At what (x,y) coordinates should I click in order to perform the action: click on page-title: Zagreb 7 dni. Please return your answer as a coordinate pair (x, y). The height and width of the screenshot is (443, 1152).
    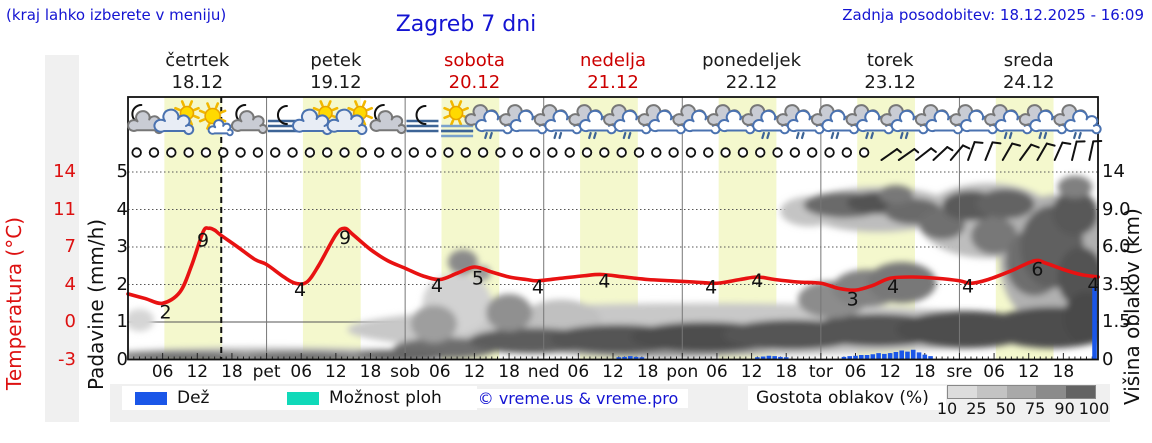
    Looking at the image, I should click on (466, 24).